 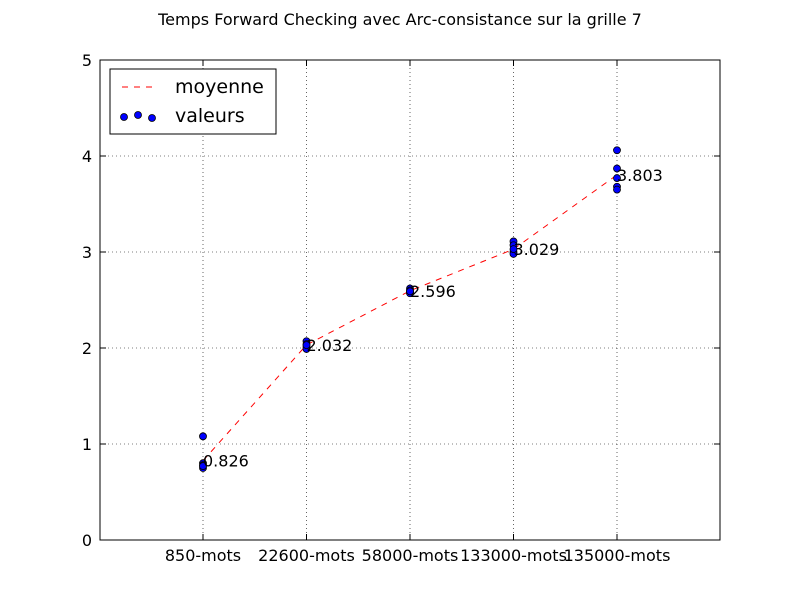 What do you see at coordinates (87, 444) in the screenshot?
I see `y-tick-label: 1` at bounding box center [87, 444].